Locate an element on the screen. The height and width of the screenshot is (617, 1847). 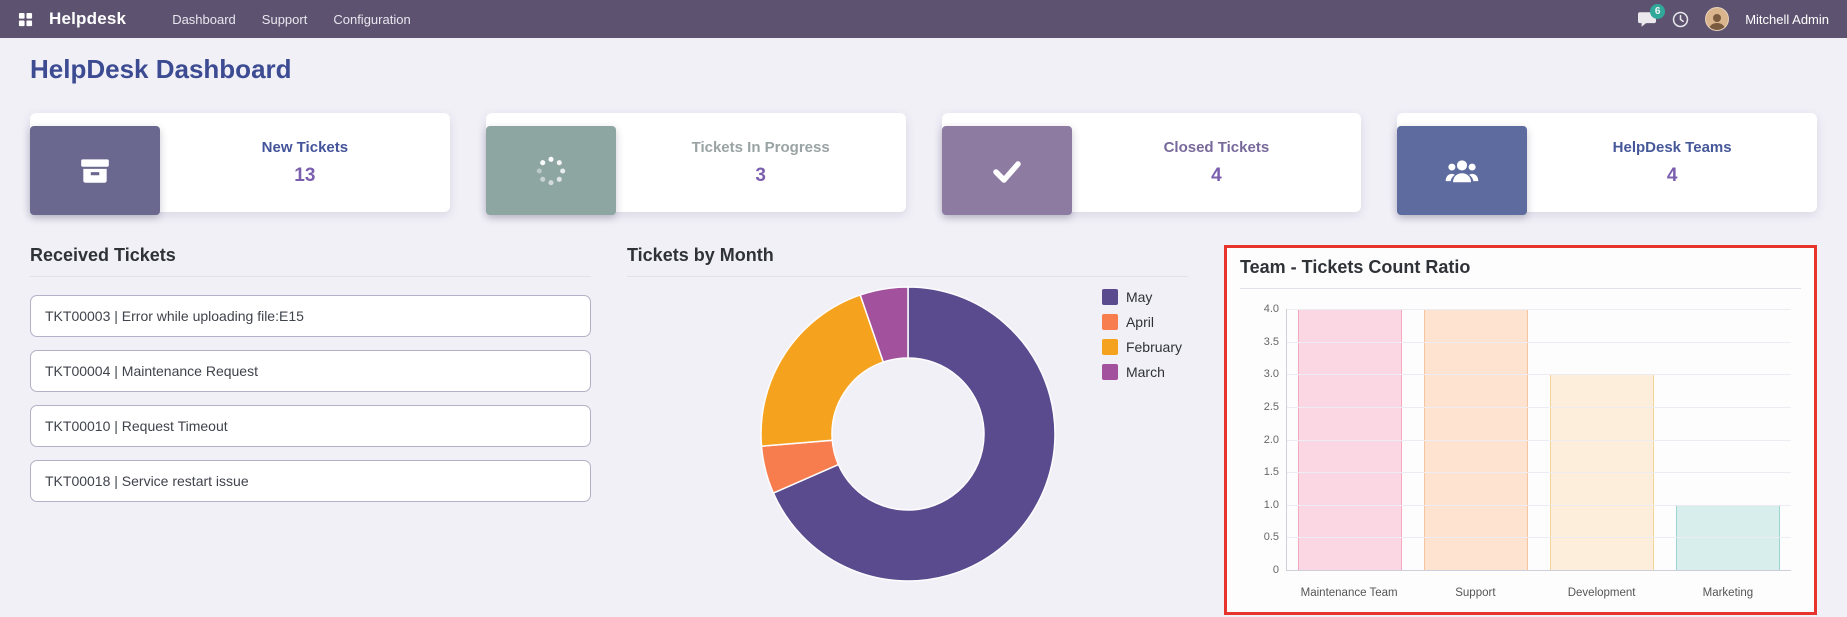
received-tickets-title: Received Tickets is located at coordinates (310, 261).